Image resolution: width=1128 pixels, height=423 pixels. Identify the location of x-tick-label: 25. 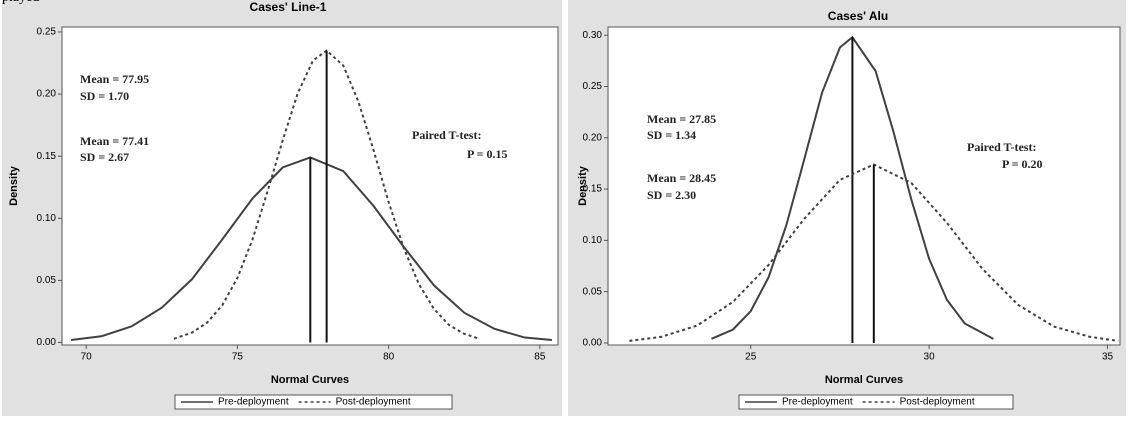
(751, 357).